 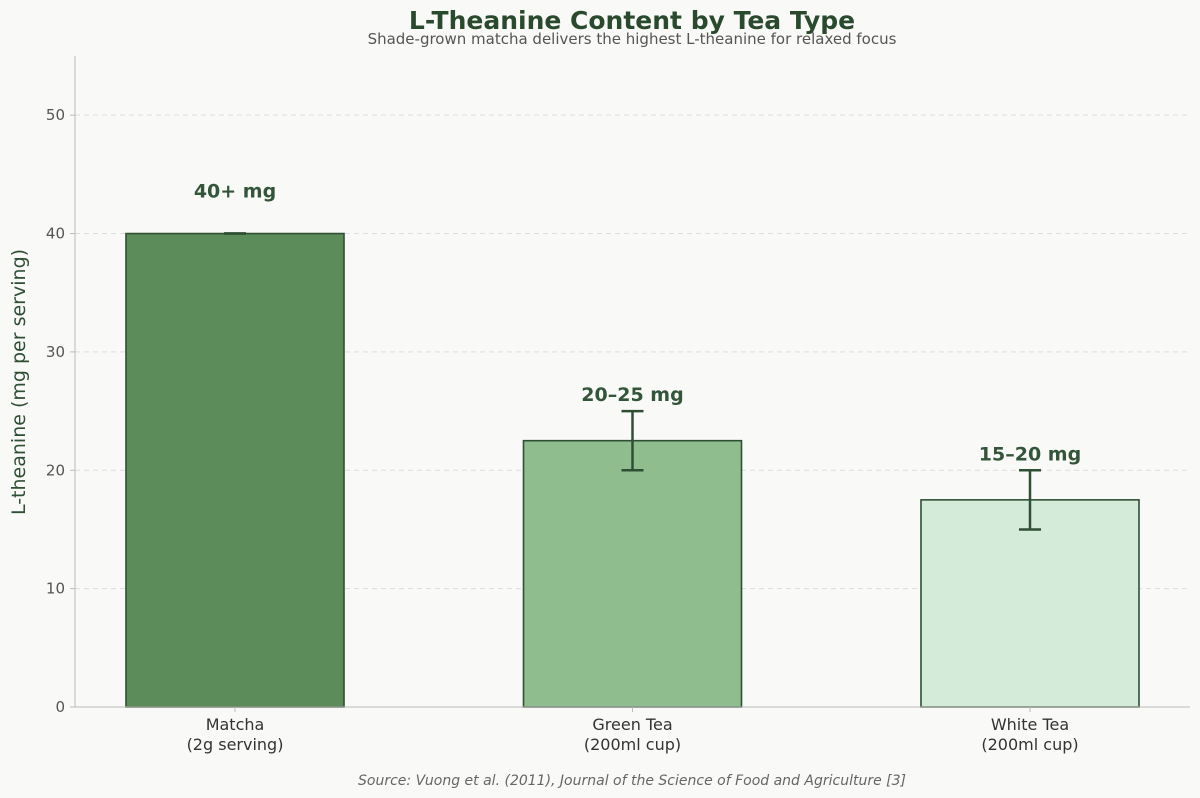 I want to click on y-tick-label: 50, so click(x=55, y=115).